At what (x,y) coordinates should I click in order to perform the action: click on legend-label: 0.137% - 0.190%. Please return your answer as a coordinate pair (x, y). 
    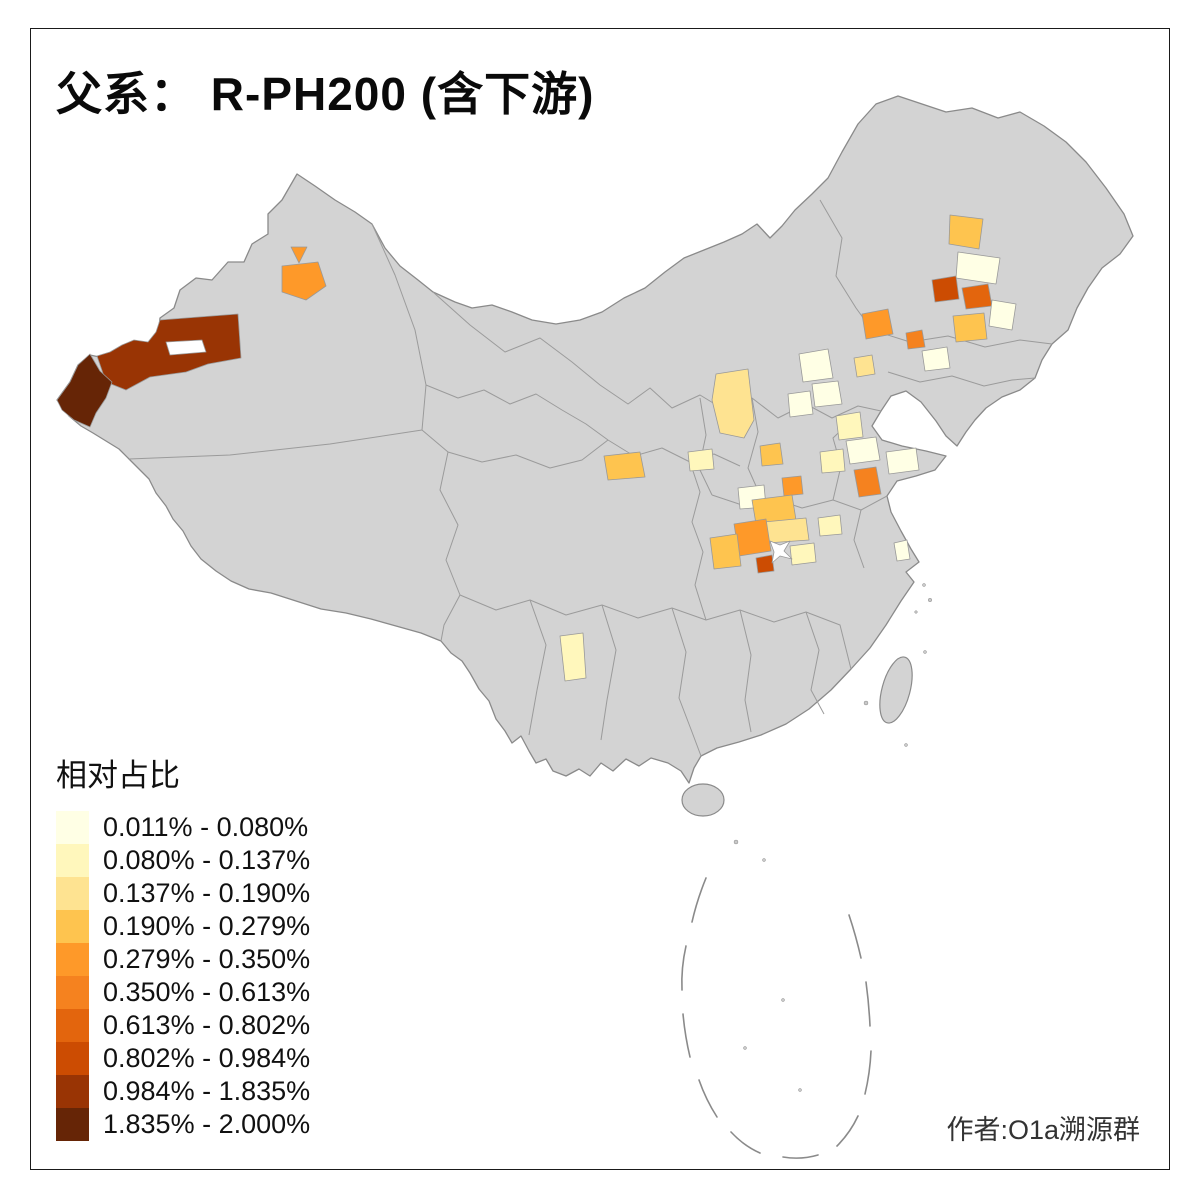
    Looking at the image, I should click on (207, 893).